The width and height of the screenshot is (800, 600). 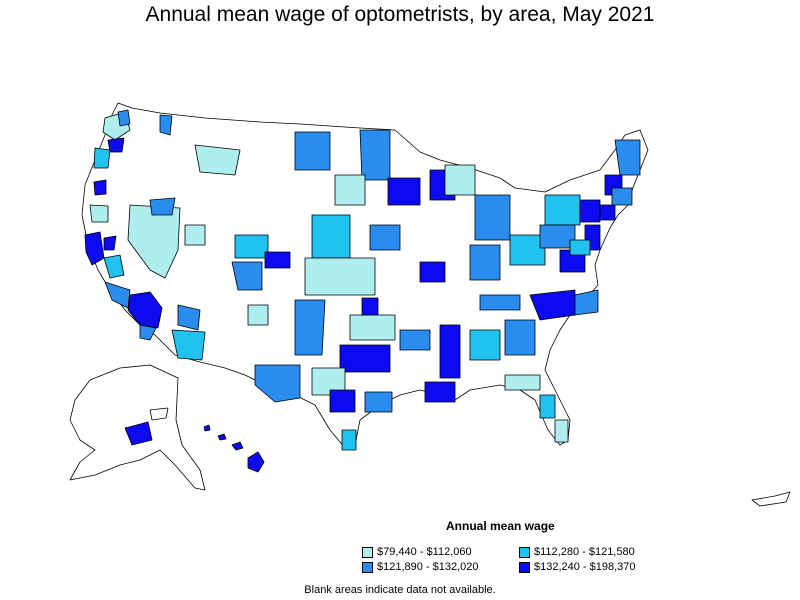 What do you see at coordinates (258, 315) in the screenshot?
I see `region-new-mexico` at bounding box center [258, 315].